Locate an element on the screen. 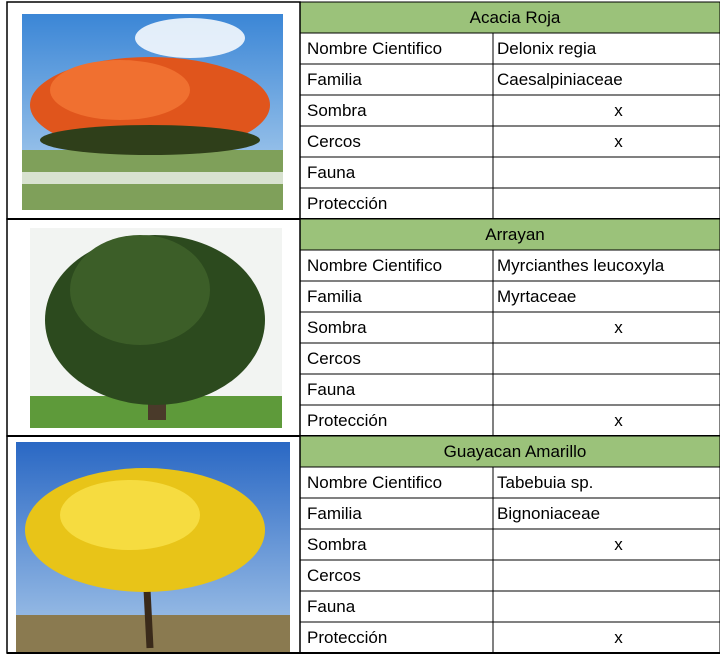 The height and width of the screenshot is (659, 720). row-value: Caesalpiniaceae is located at coordinates (560, 79).